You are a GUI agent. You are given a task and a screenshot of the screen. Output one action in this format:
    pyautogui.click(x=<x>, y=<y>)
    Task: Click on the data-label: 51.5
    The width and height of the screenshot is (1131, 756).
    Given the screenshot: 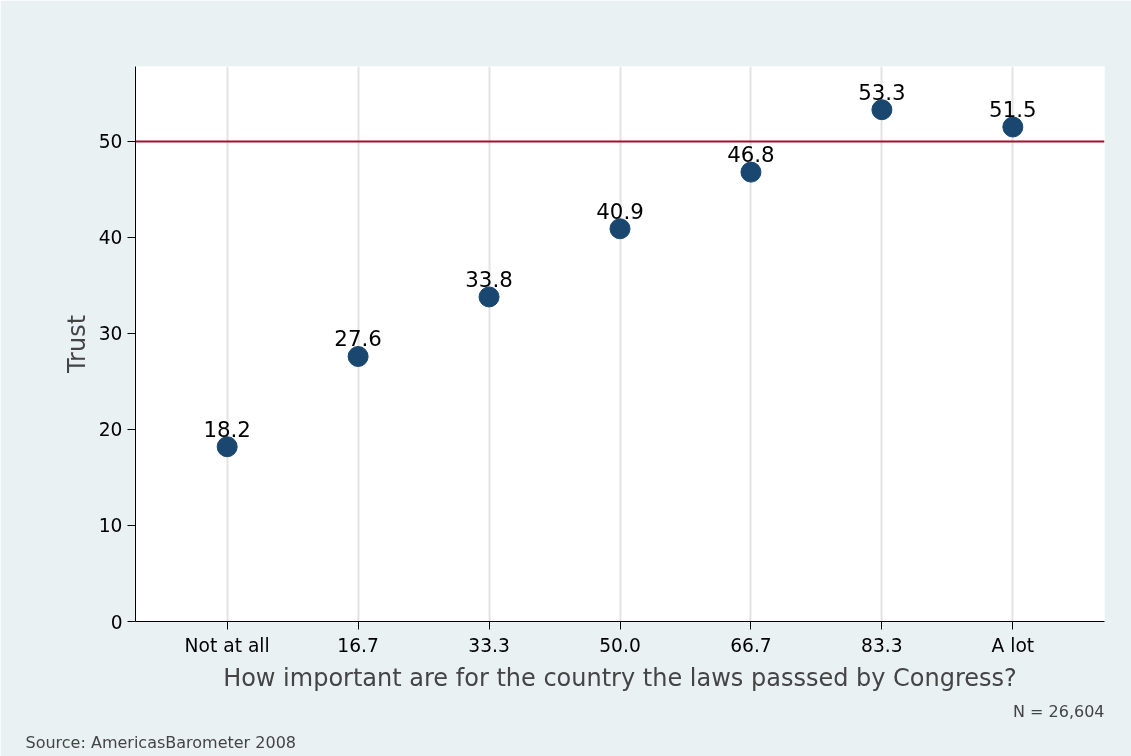 What is the action you would take?
    pyautogui.click(x=1013, y=109)
    